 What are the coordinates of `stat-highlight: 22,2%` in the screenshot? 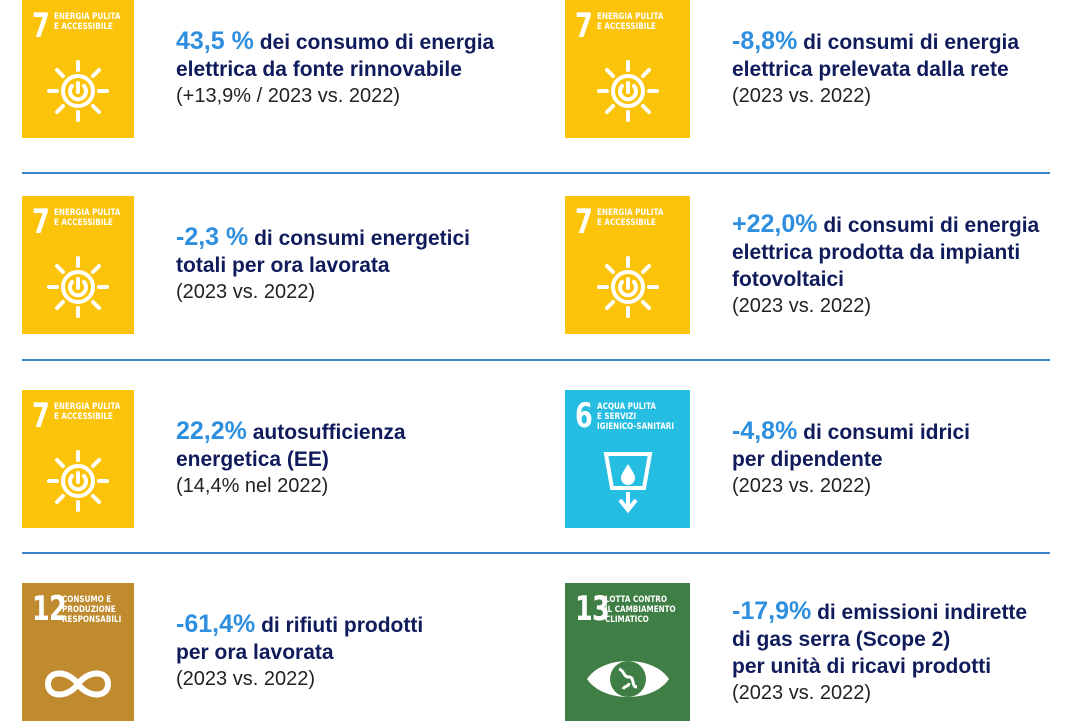 It's located at (211, 431).